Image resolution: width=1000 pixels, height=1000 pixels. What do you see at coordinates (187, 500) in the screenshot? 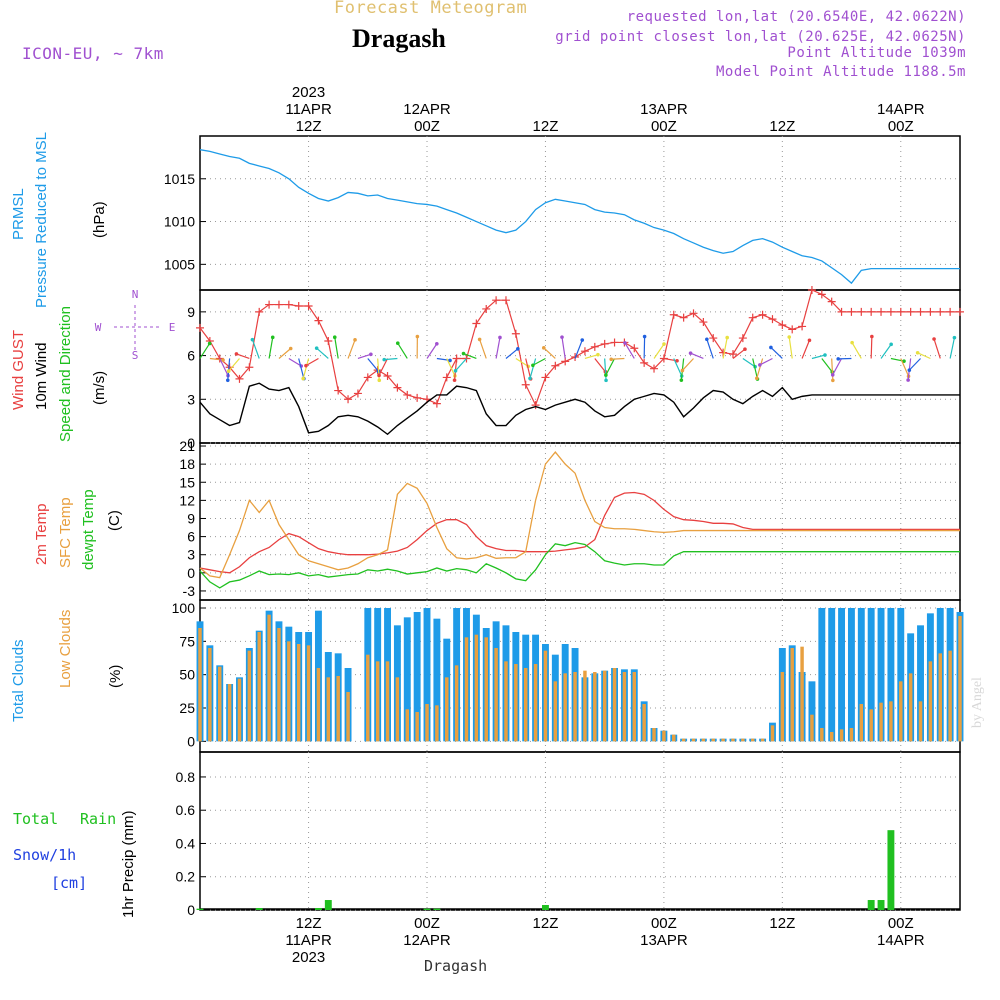
I see `y-tick-label: 12` at bounding box center [187, 500].